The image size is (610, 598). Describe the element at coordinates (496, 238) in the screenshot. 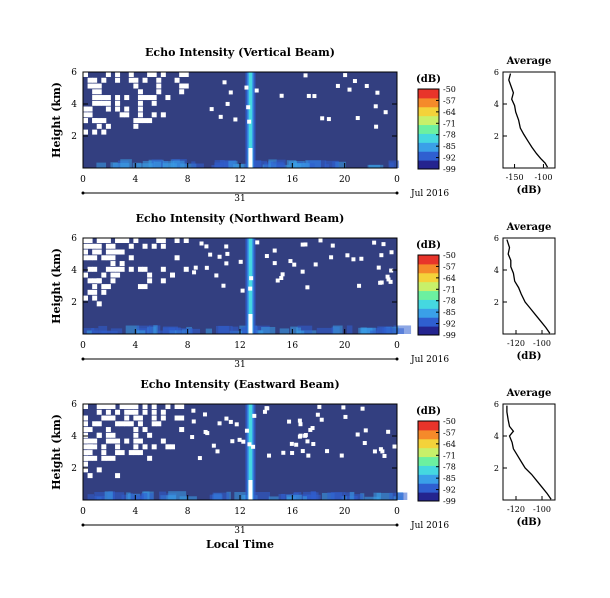

I see `profile-y-tick-label: 6` at that location.